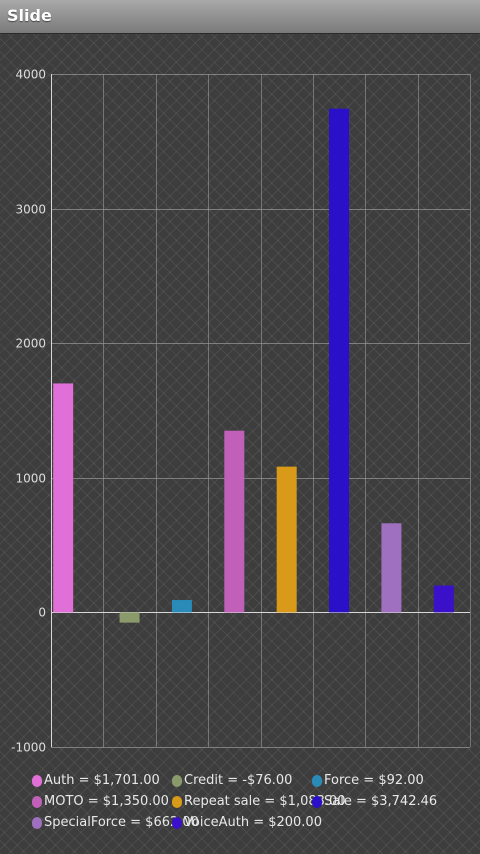 Image resolution: width=480 pixels, height=854 pixels. Describe the element at coordinates (30, 210) in the screenshot. I see `y-tick-label: 3000` at that location.